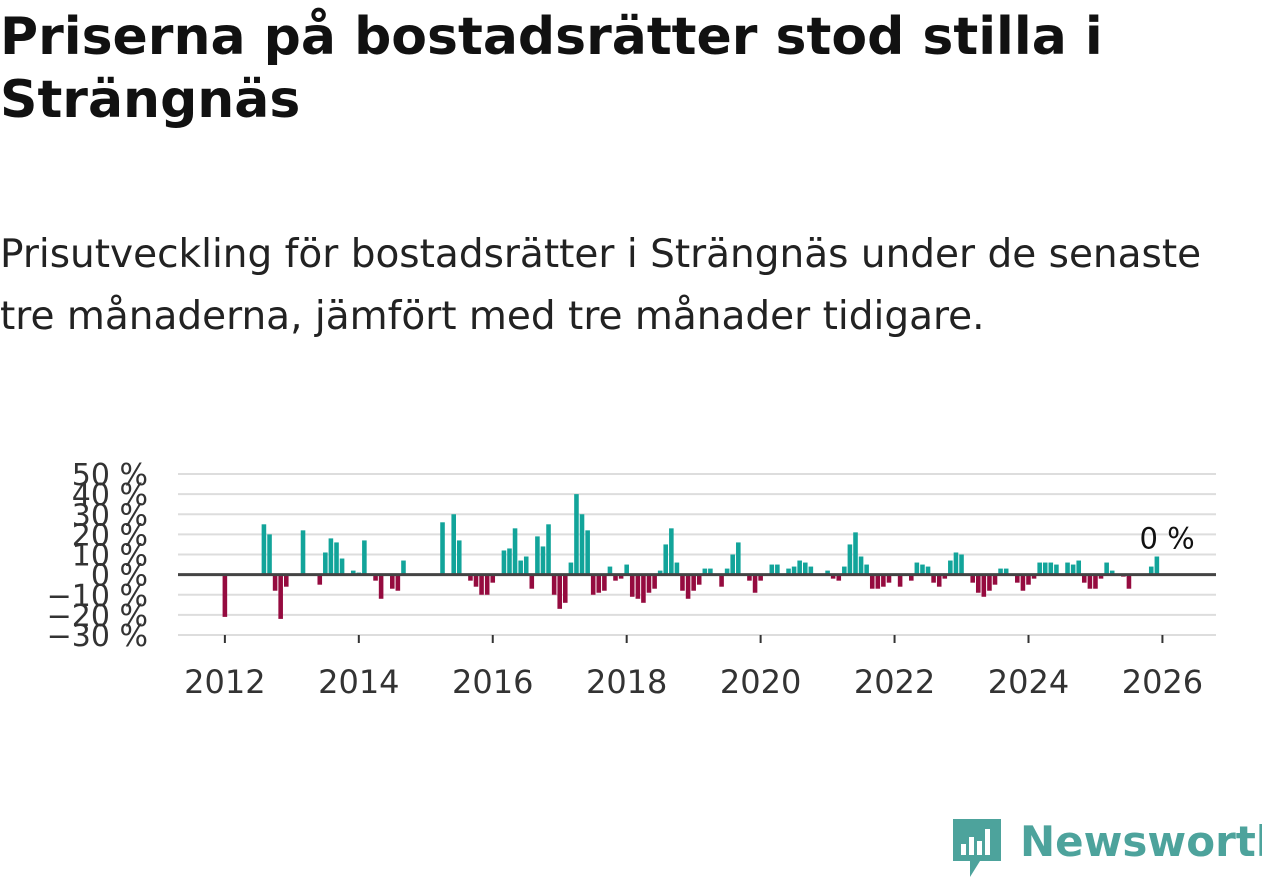 The height and width of the screenshot is (879, 1262). I want to click on x-tick-label: 2014, so click(358, 682).